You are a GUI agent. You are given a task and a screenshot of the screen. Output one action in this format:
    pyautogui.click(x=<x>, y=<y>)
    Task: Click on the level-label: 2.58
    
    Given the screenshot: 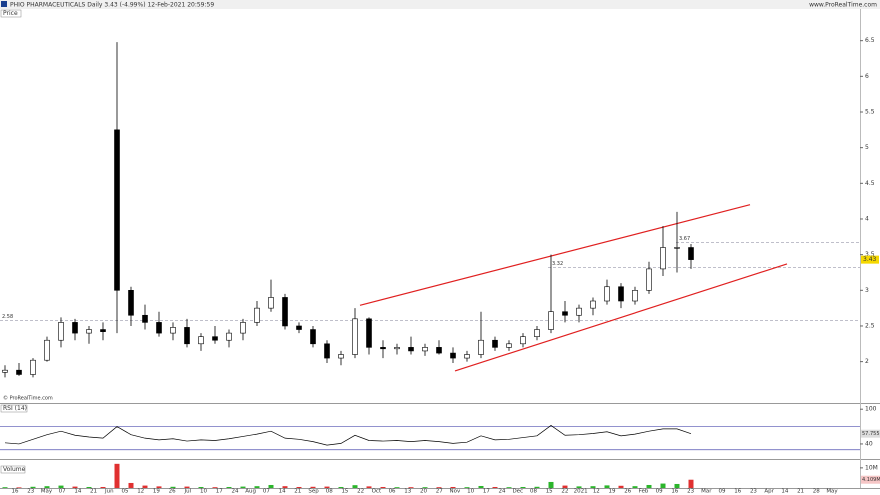 What is the action you would take?
    pyautogui.click(x=7, y=317)
    